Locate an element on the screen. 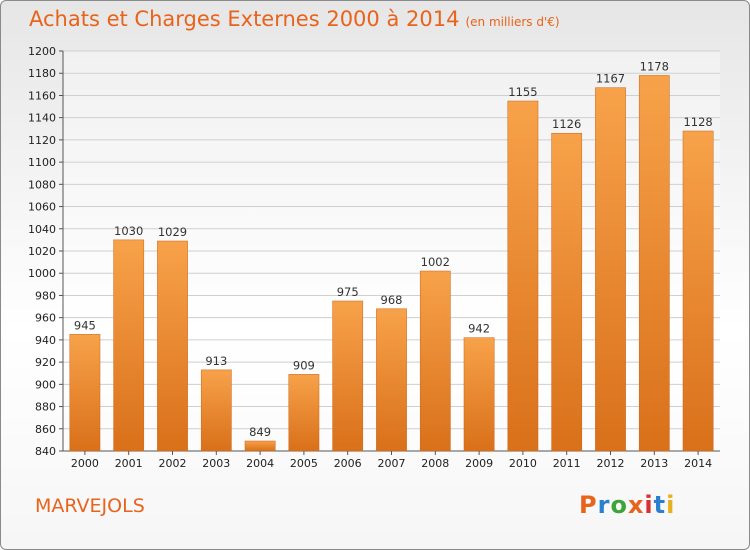  data-label: 913 is located at coordinates (216, 361).